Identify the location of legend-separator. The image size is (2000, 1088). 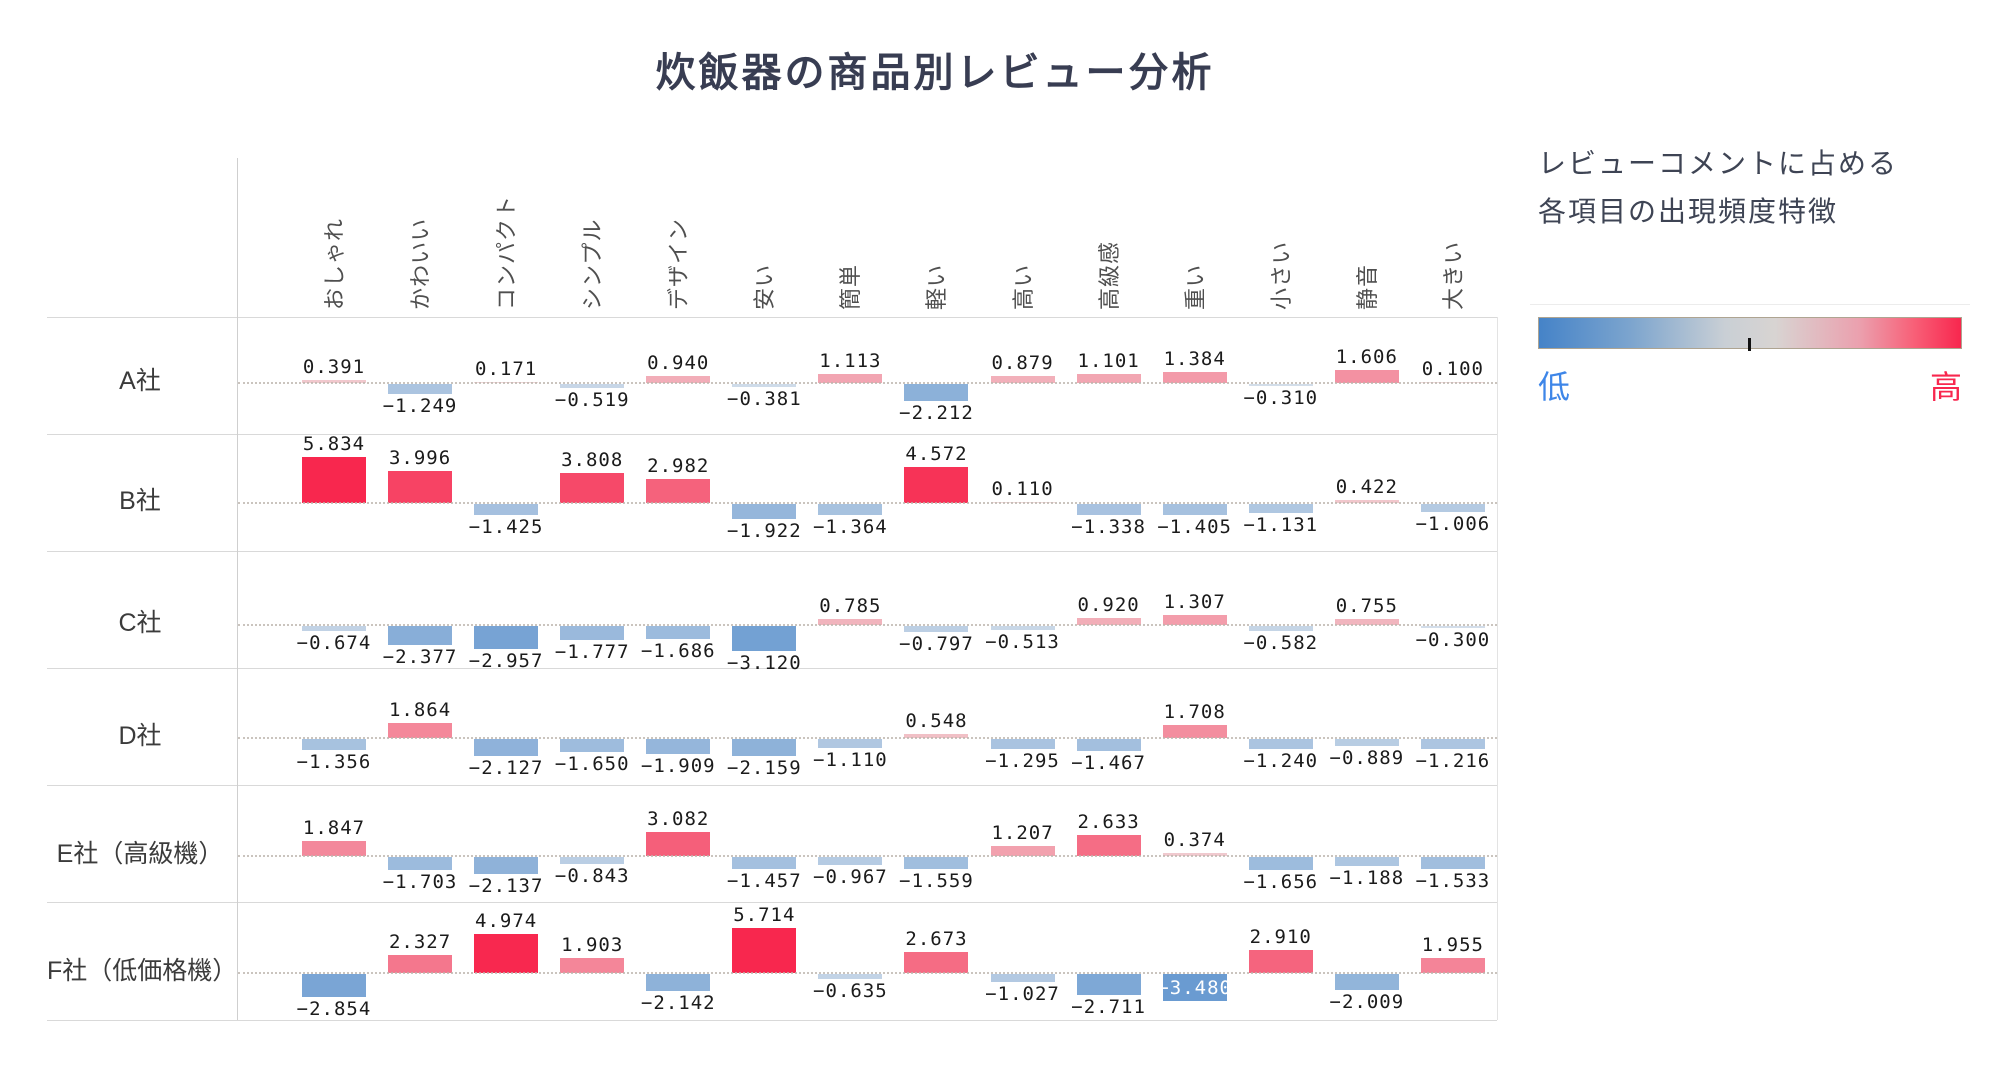
(1750, 304).